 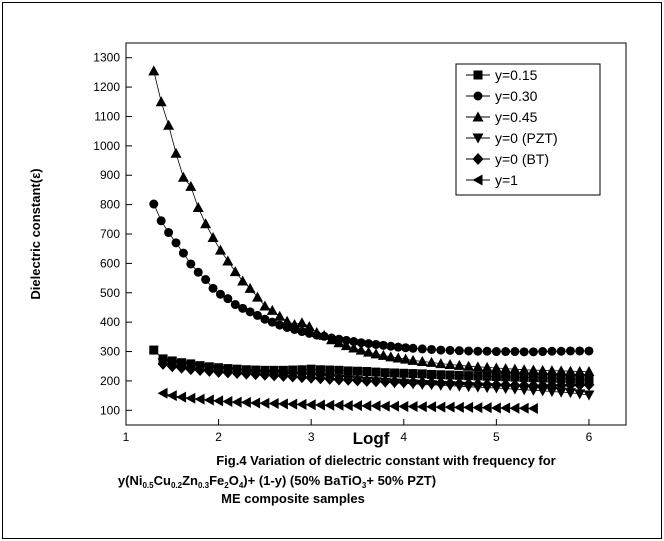 I want to click on y-tick-label: 1200, so click(x=106, y=87).